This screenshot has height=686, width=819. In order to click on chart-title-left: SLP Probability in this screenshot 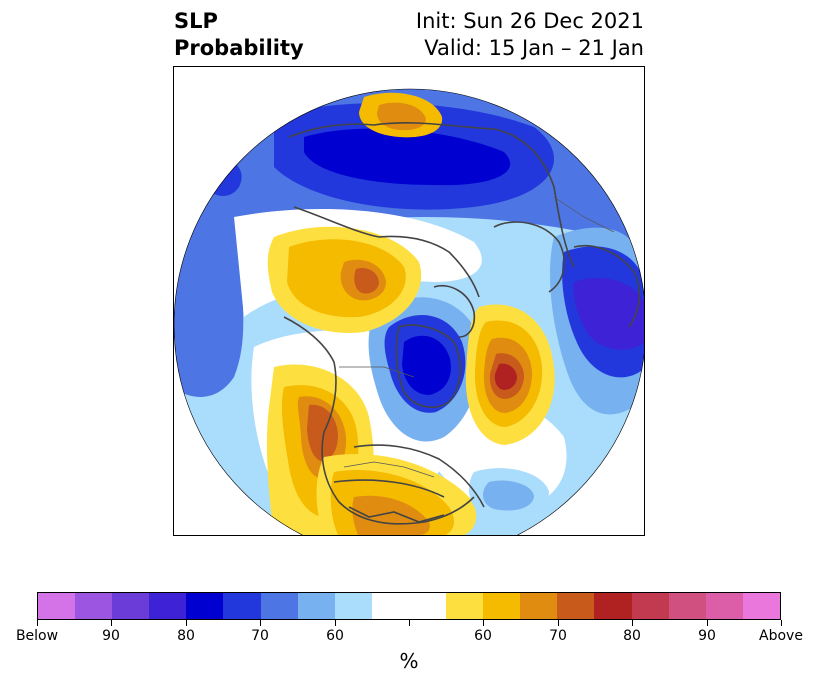, I will do `click(239, 35)`.